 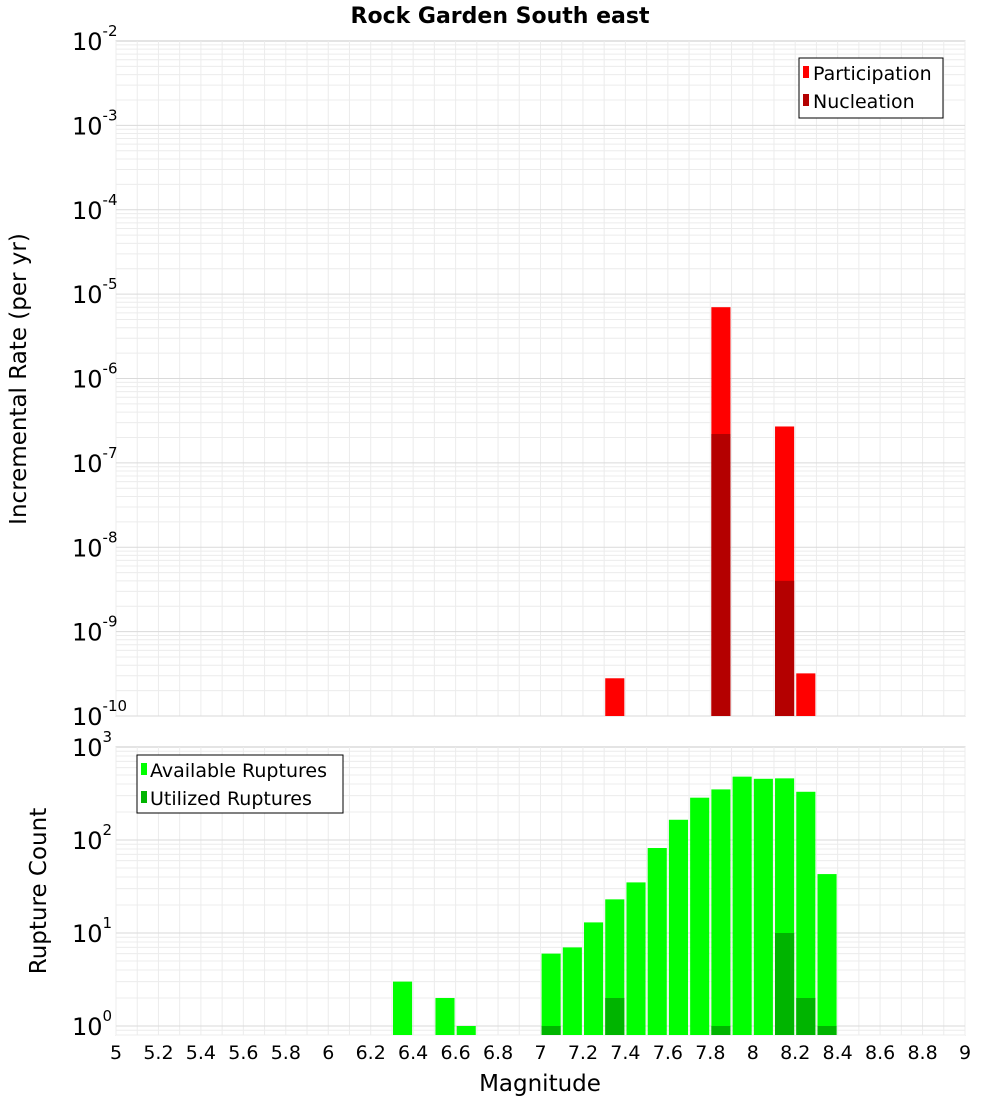 What do you see at coordinates (500, 16) in the screenshot?
I see `chart-title: Rock Garden South east` at bounding box center [500, 16].